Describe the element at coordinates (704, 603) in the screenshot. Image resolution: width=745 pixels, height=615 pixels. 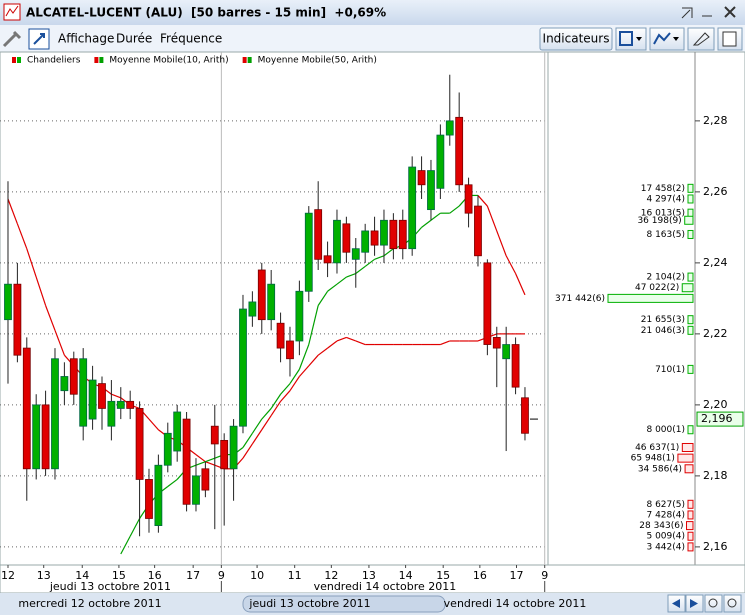
I see `scroll-buttons` at that location.